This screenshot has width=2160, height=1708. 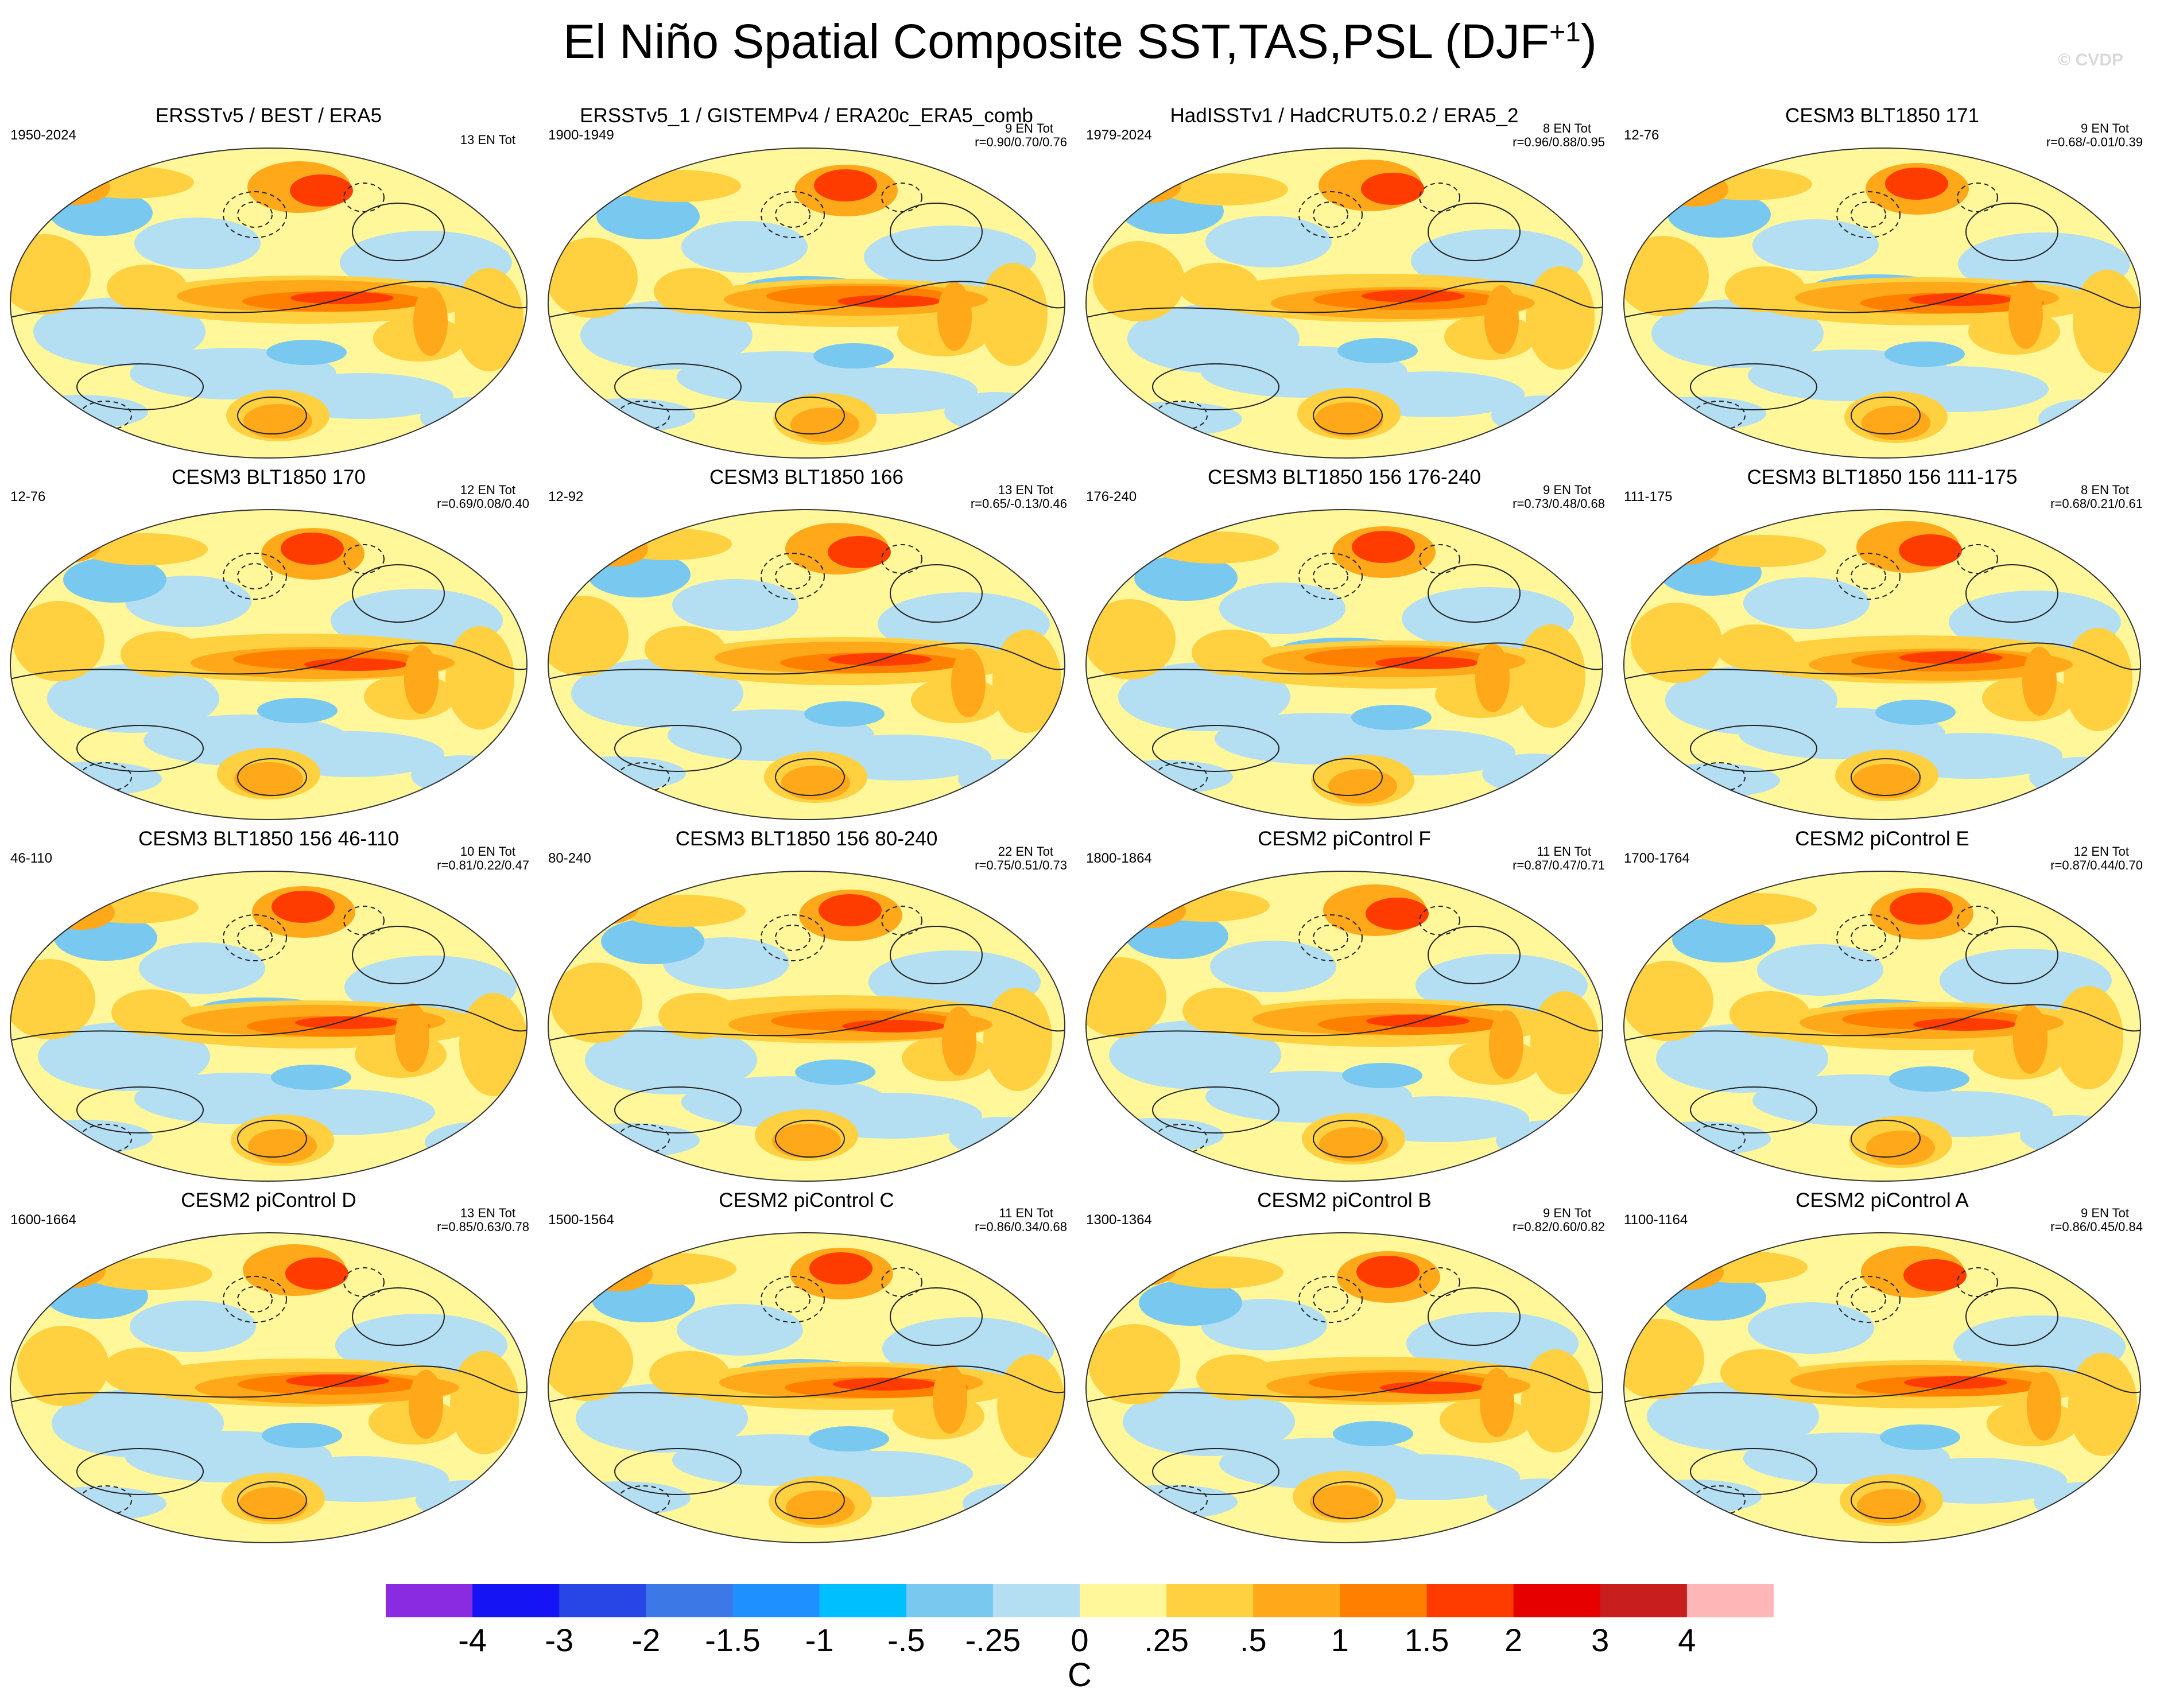 I want to click on panel-stats: 12 EN Tot r=0.69/0.08/0.40, so click(x=483, y=497).